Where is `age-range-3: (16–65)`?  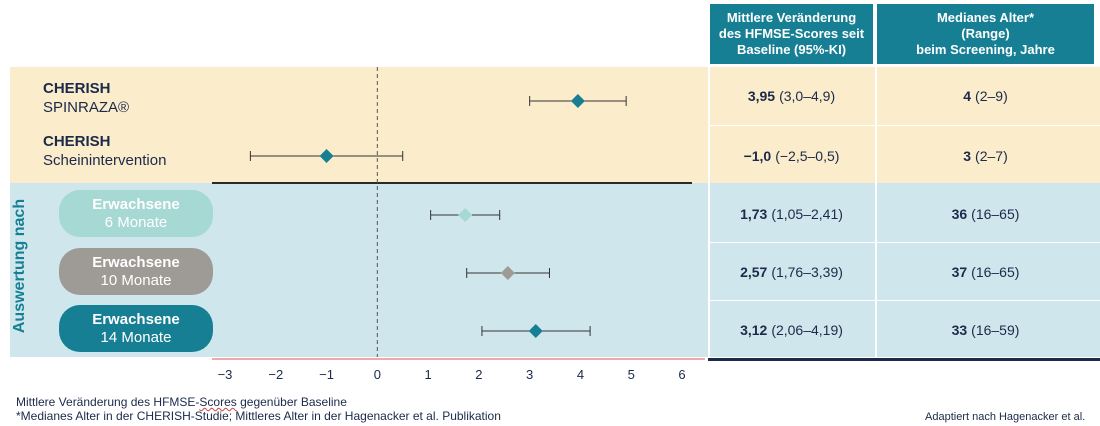 age-range-3: (16–65) is located at coordinates (995, 214).